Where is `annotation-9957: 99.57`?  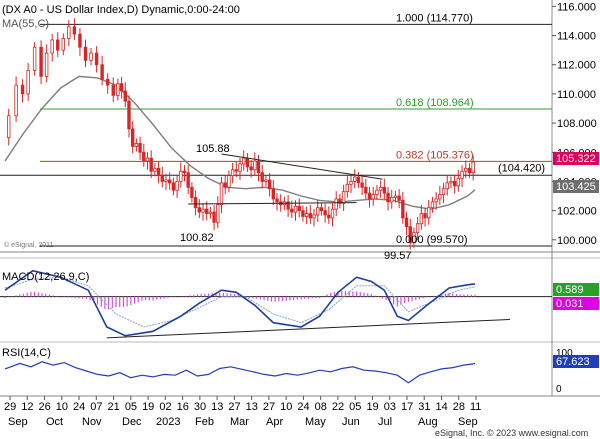 annotation-9957: 99.57 is located at coordinates (398, 256).